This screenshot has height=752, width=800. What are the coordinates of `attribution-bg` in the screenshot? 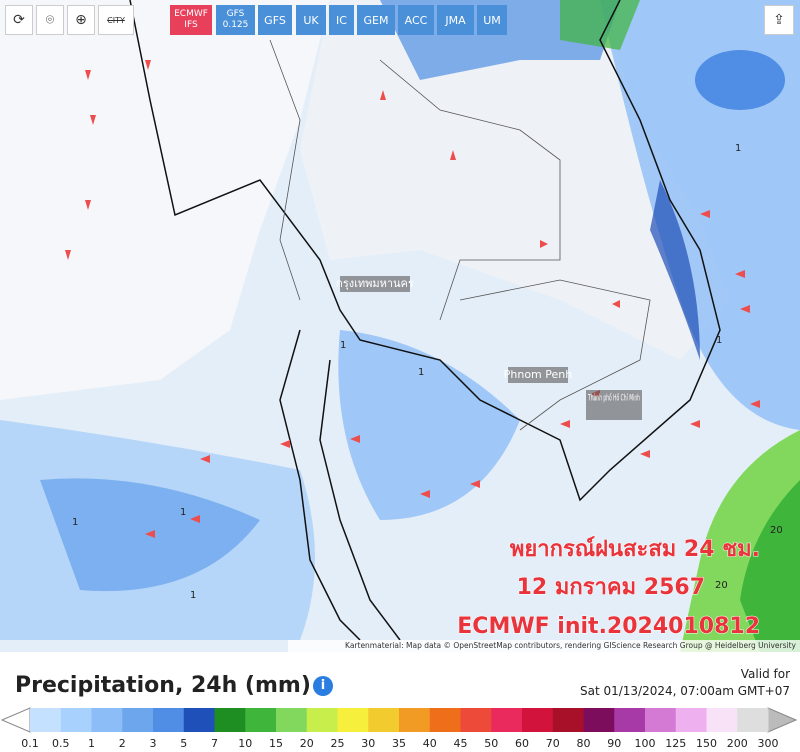 It's located at (544, 646).